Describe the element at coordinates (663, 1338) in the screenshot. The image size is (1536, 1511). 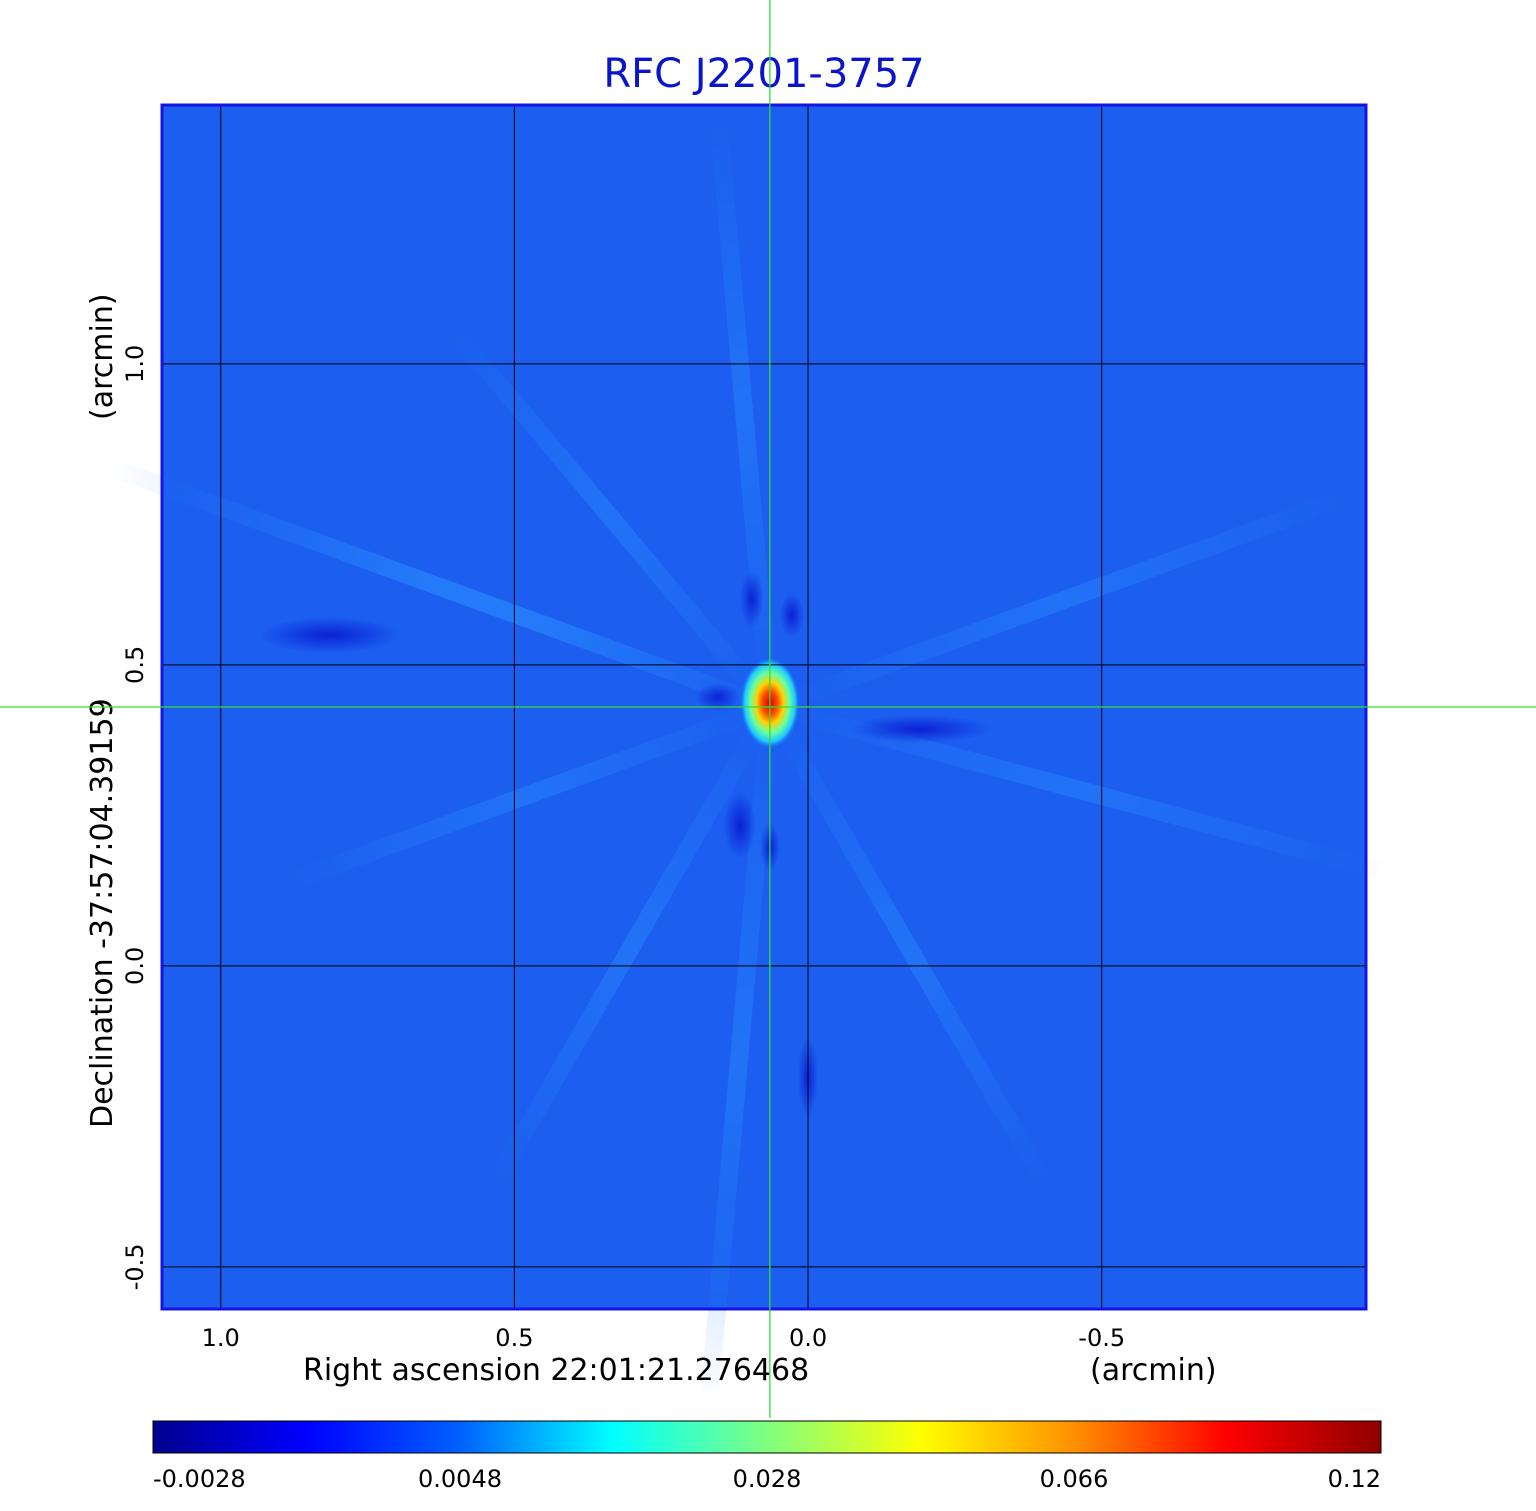
I see `x-tick-labels: 1.0 0.5 0.0 -0.5` at that location.